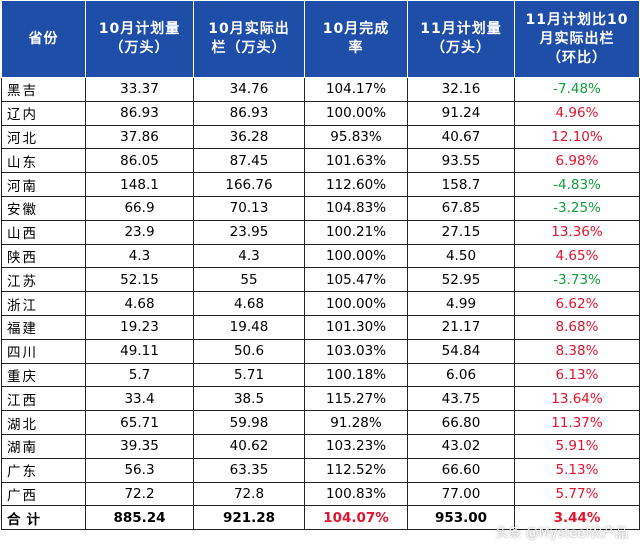 This screenshot has height=555, width=640. What do you see at coordinates (577, 399) in the screenshot?
I see `mom-cell: 13.64%` at bounding box center [577, 399].